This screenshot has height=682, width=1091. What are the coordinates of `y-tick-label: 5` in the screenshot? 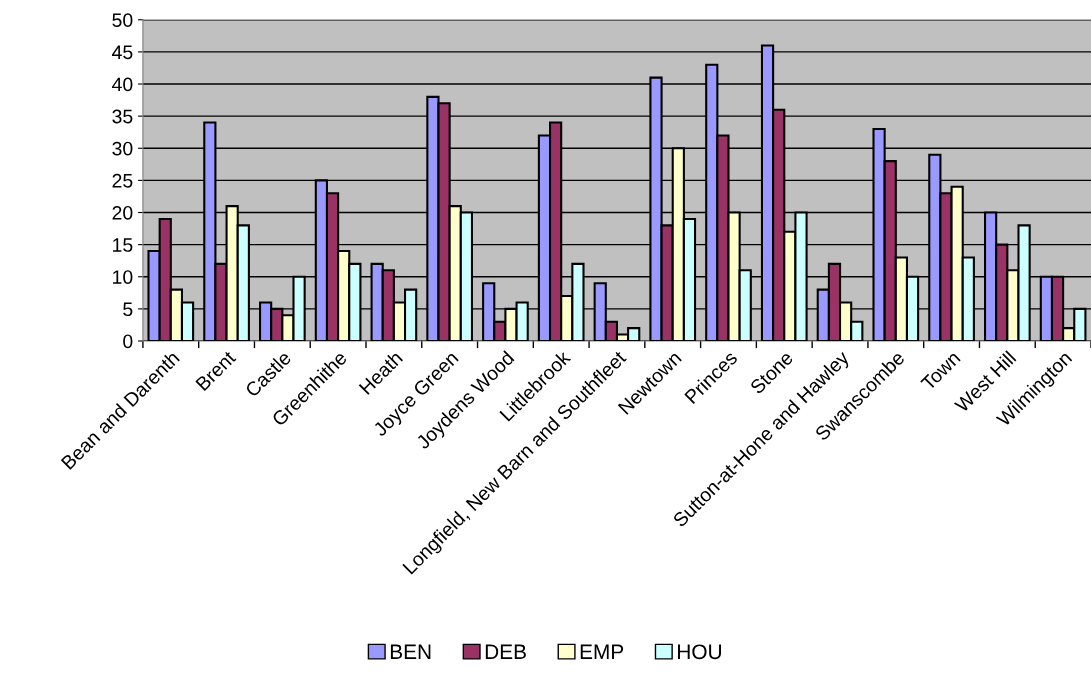 It's located at (128, 309).